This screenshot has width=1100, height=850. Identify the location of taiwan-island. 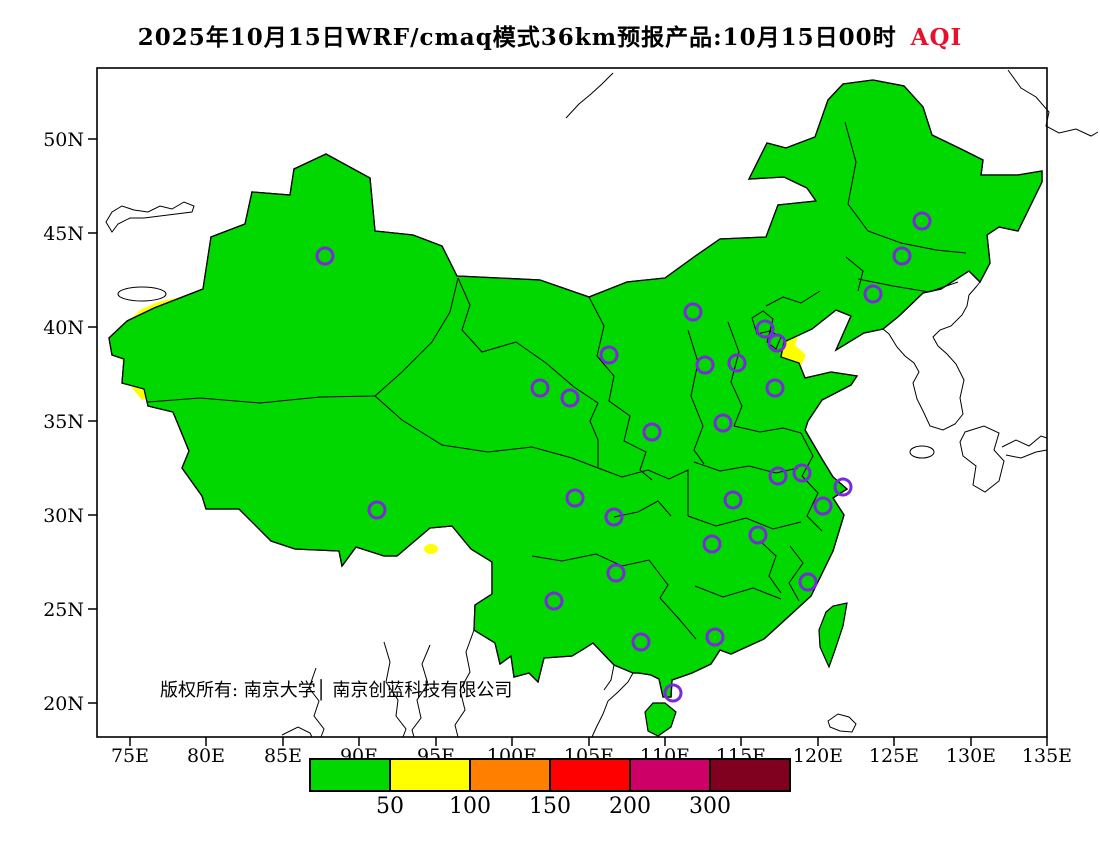
(833, 635).